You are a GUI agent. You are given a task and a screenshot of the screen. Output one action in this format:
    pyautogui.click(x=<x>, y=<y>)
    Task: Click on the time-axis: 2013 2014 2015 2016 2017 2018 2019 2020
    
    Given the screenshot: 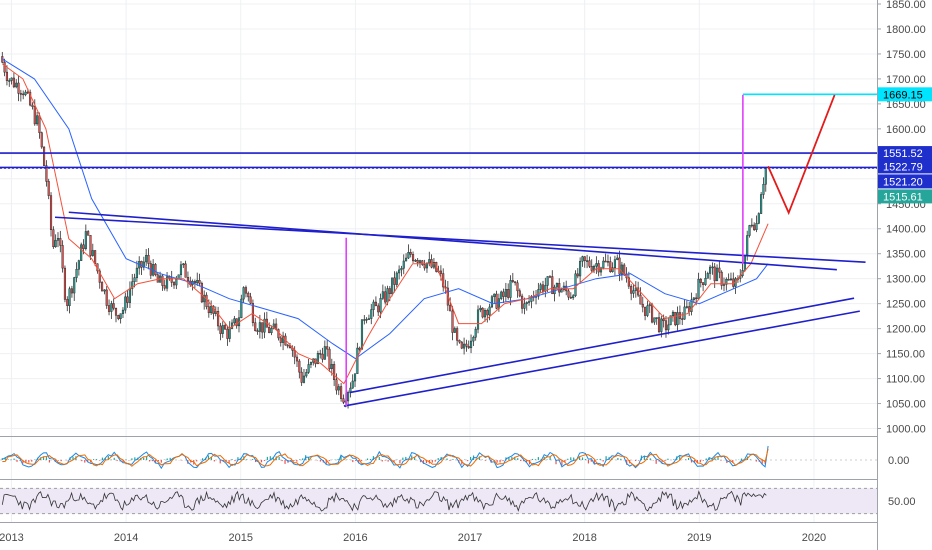 What is the action you would take?
    pyautogui.click(x=413, y=538)
    